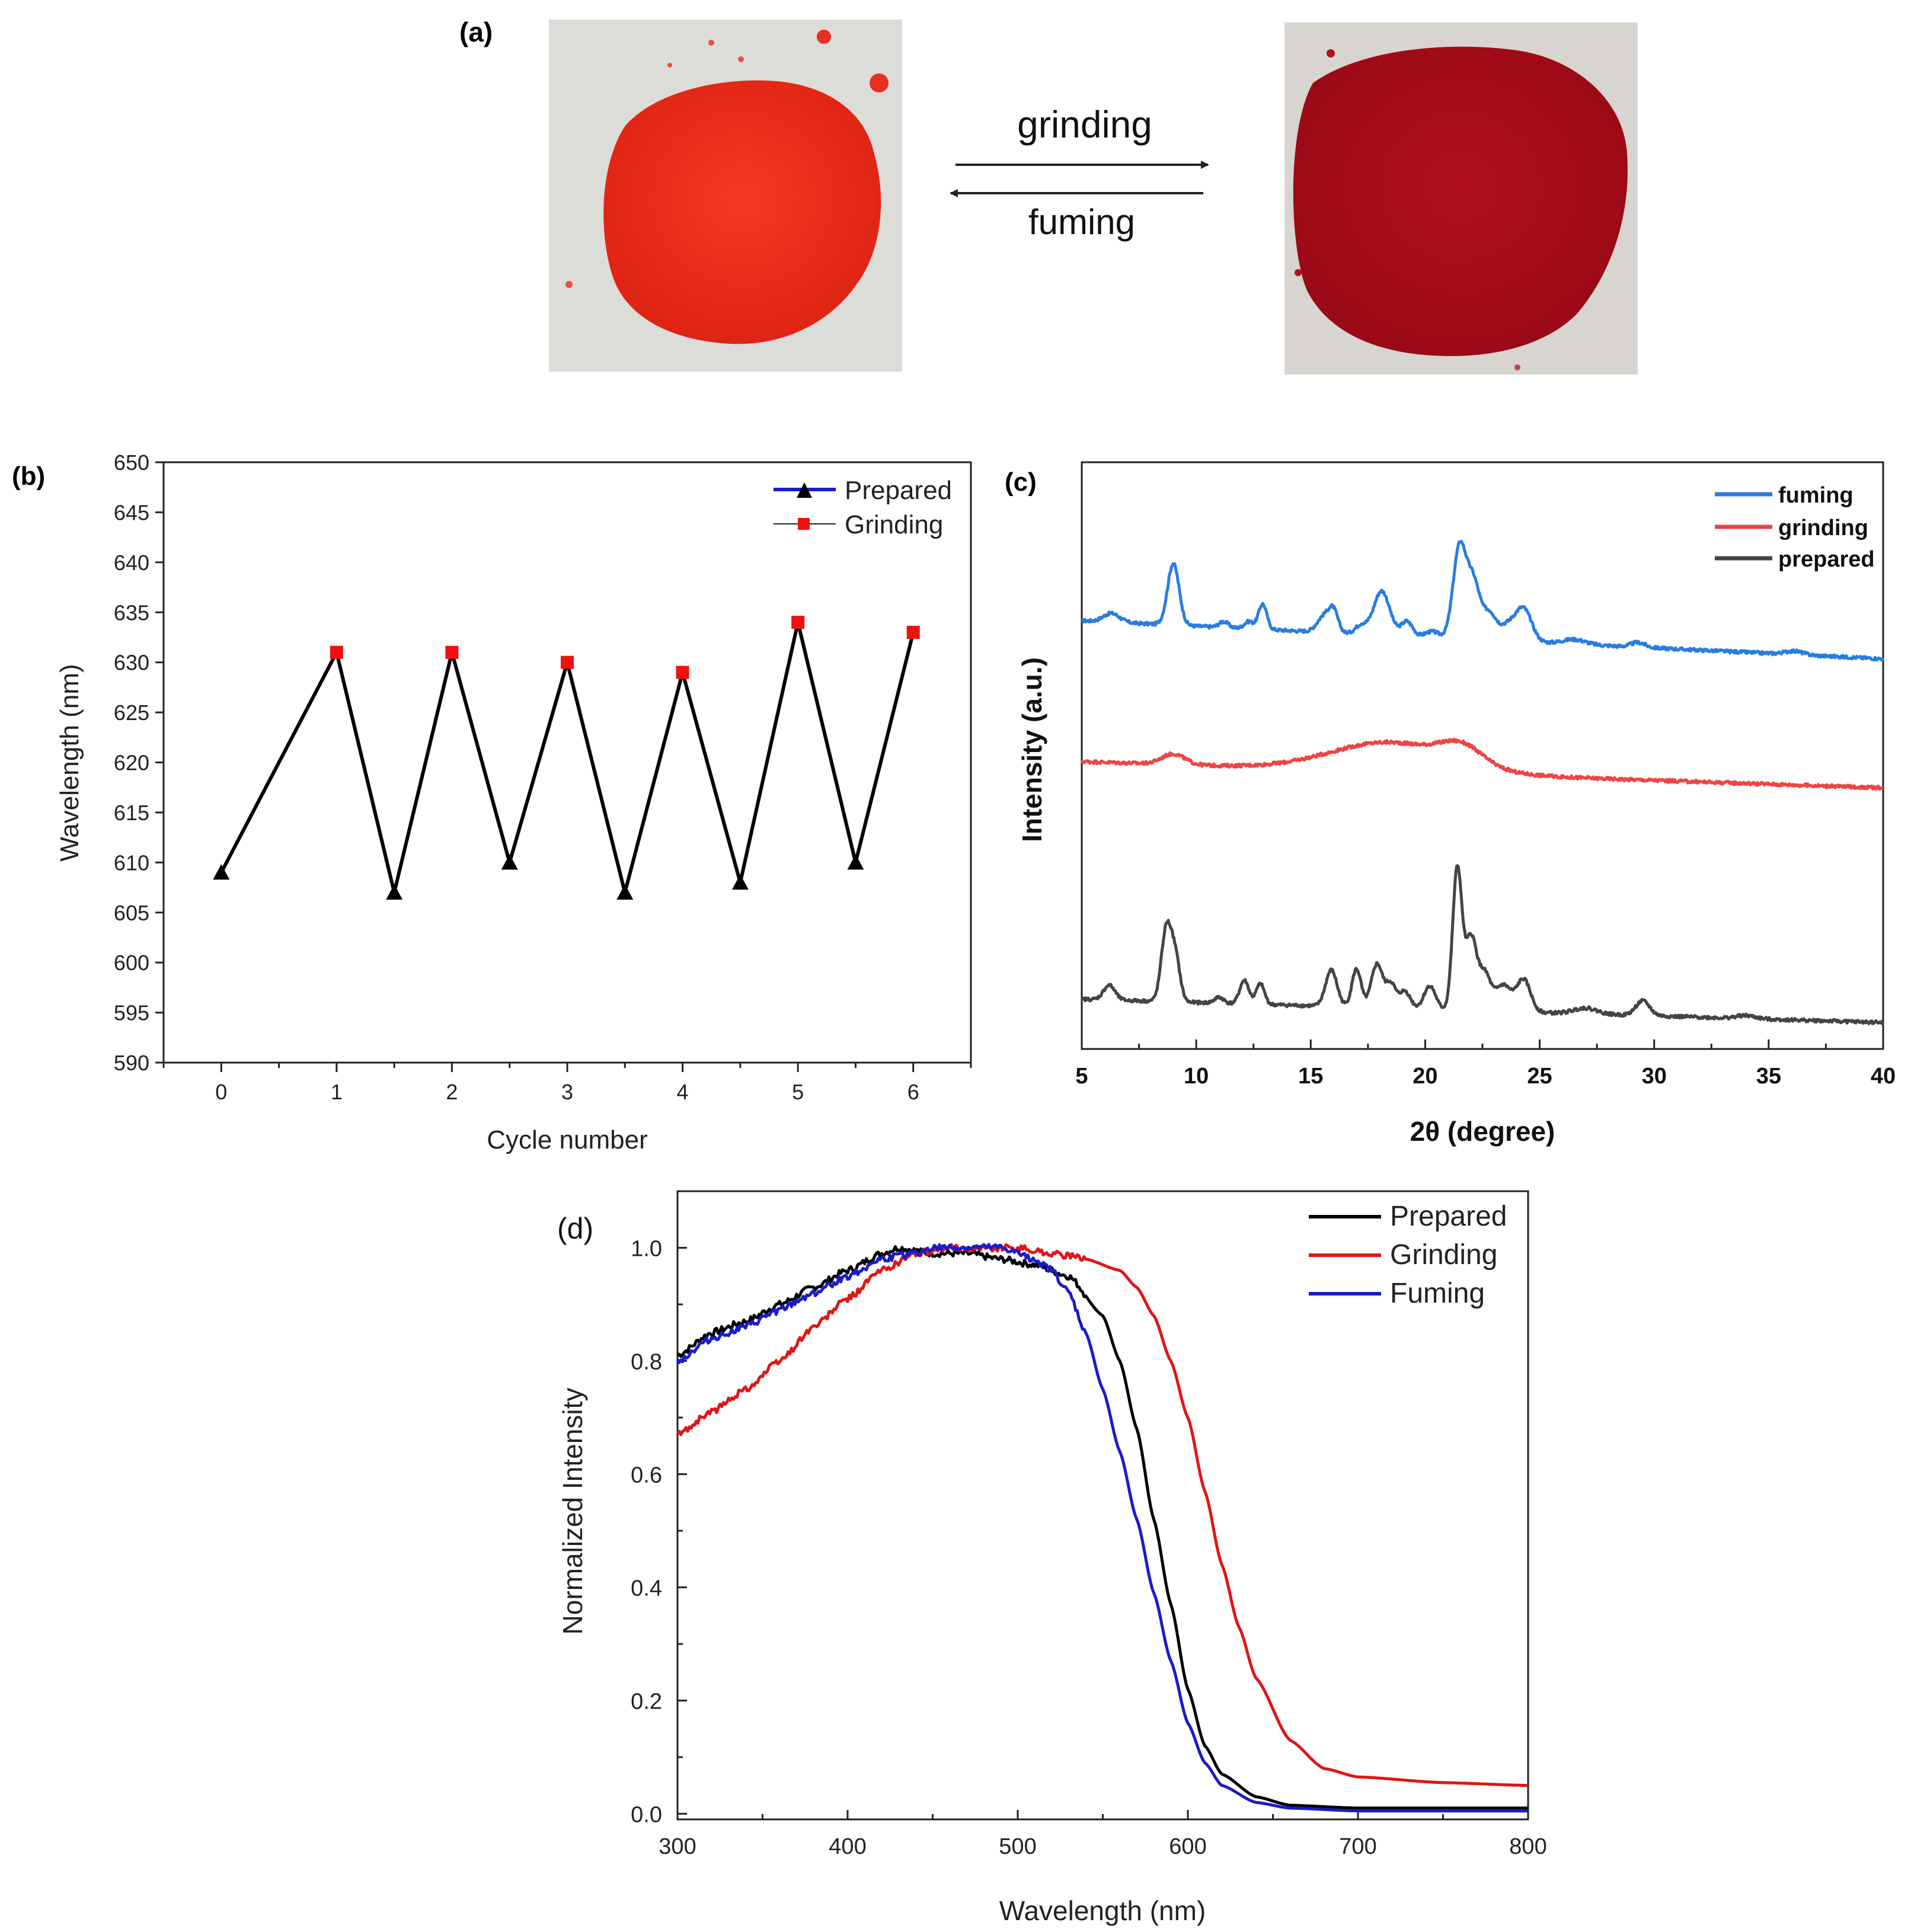 Image resolution: width=1911 pixels, height=1932 pixels. I want to click on panel-b-ytick-label: 600, so click(131, 963).